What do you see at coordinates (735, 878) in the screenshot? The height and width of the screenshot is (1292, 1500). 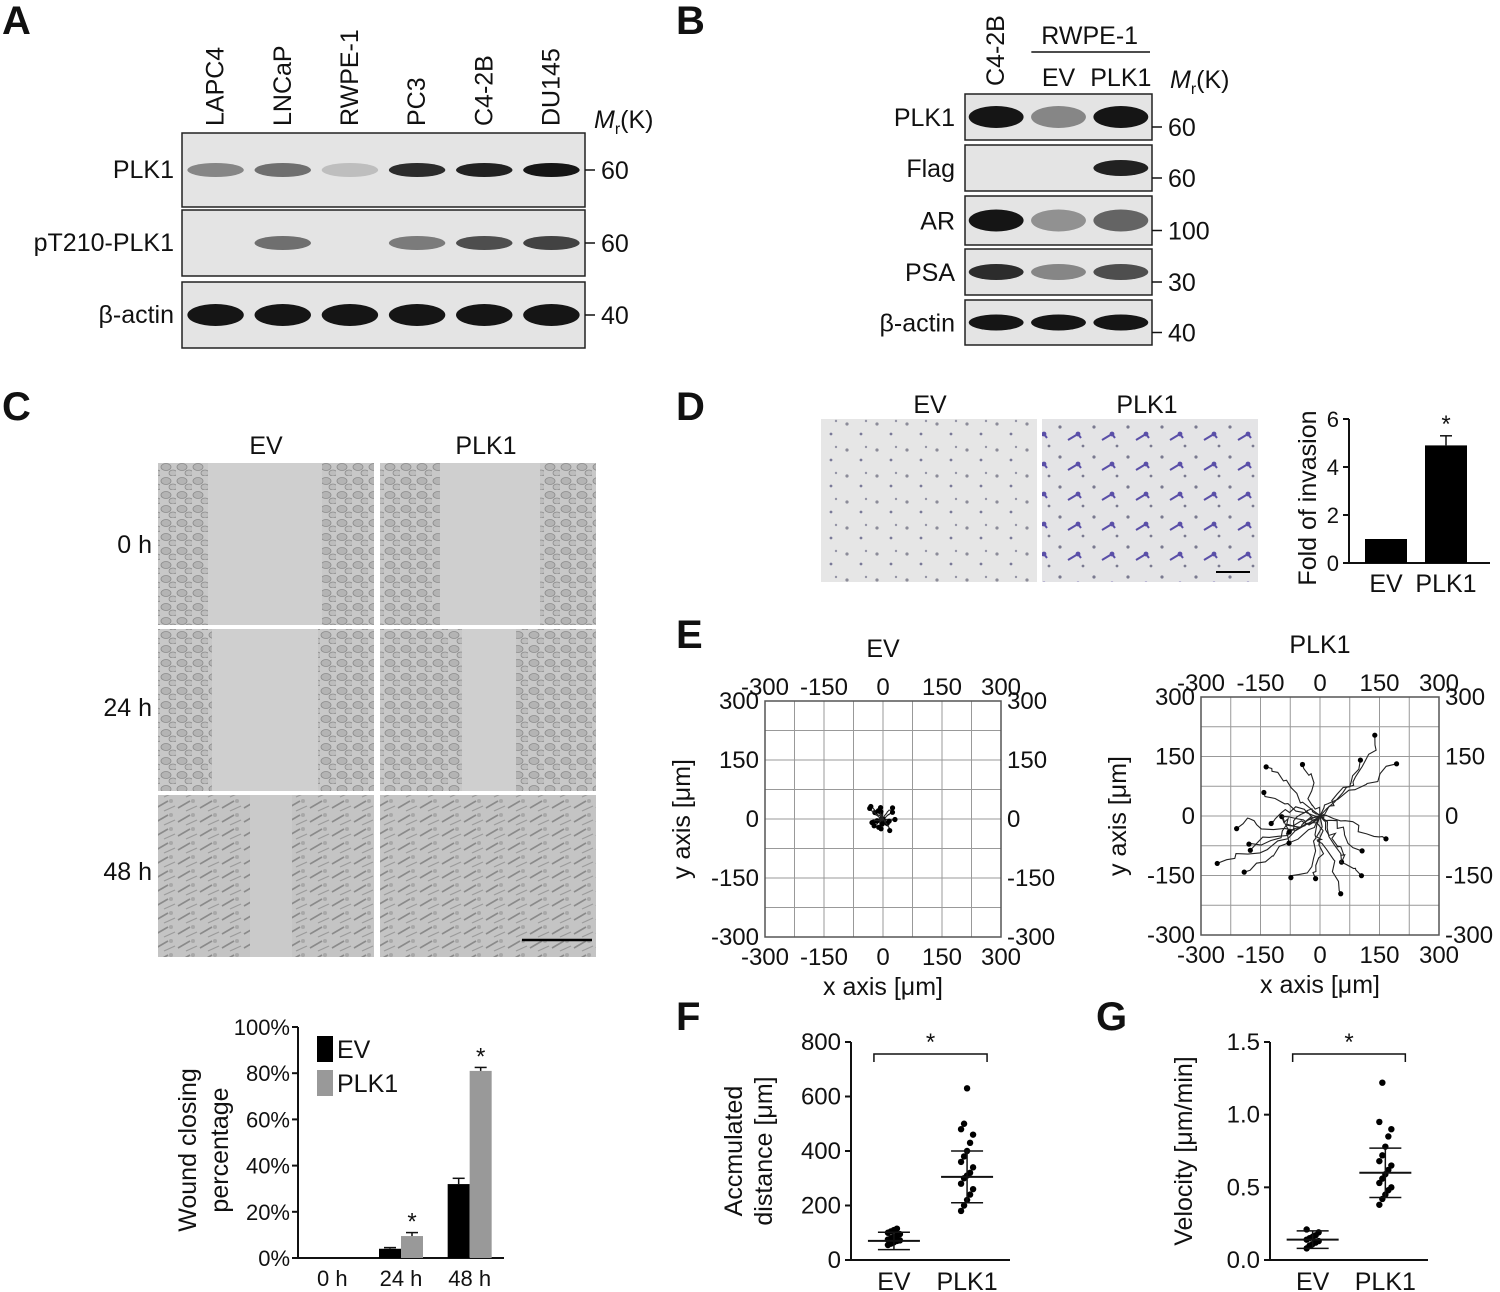 I see `y-tick-label-left: -150` at bounding box center [735, 878].